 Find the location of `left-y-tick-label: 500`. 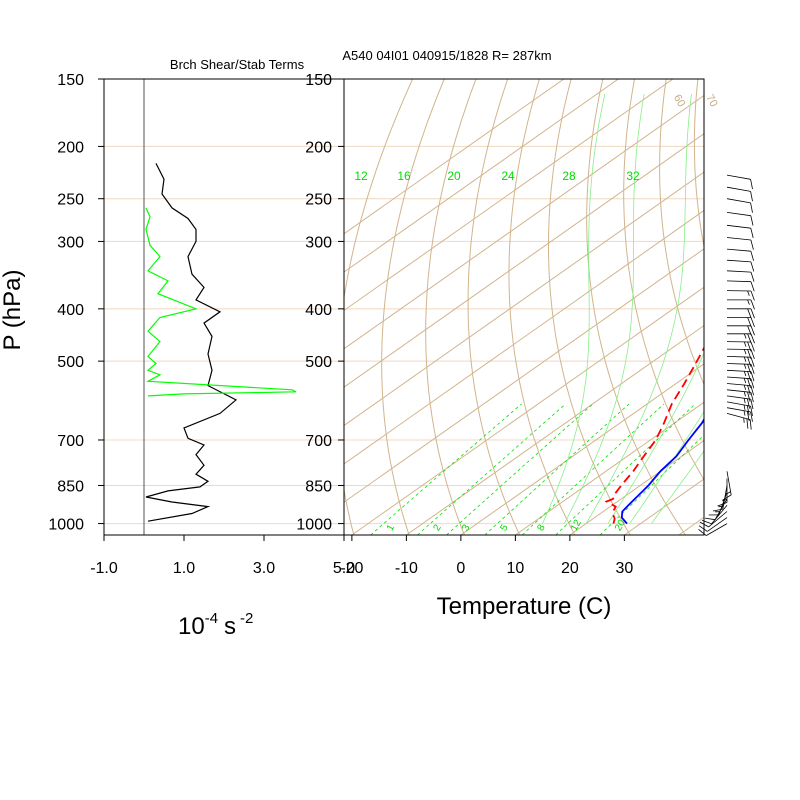

left-y-tick-label: 500 is located at coordinates (70, 362).